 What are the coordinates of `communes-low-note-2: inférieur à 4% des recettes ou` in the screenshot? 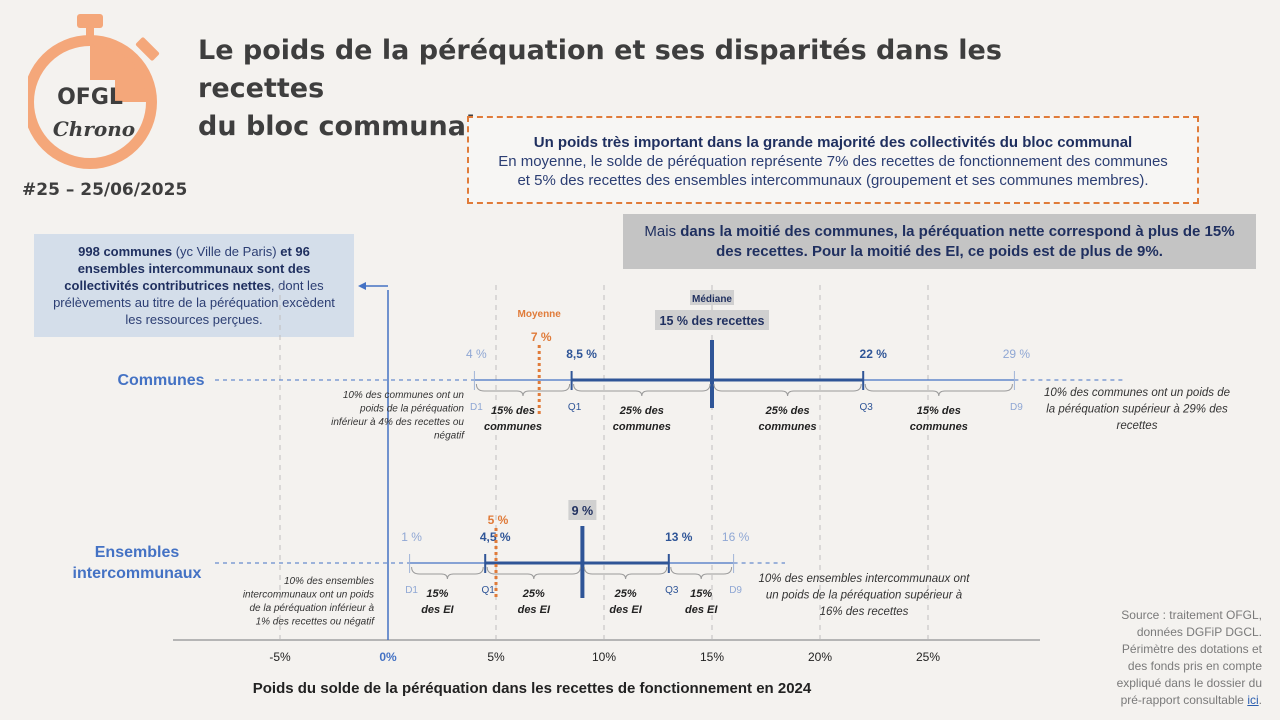 It's located at (397, 422).